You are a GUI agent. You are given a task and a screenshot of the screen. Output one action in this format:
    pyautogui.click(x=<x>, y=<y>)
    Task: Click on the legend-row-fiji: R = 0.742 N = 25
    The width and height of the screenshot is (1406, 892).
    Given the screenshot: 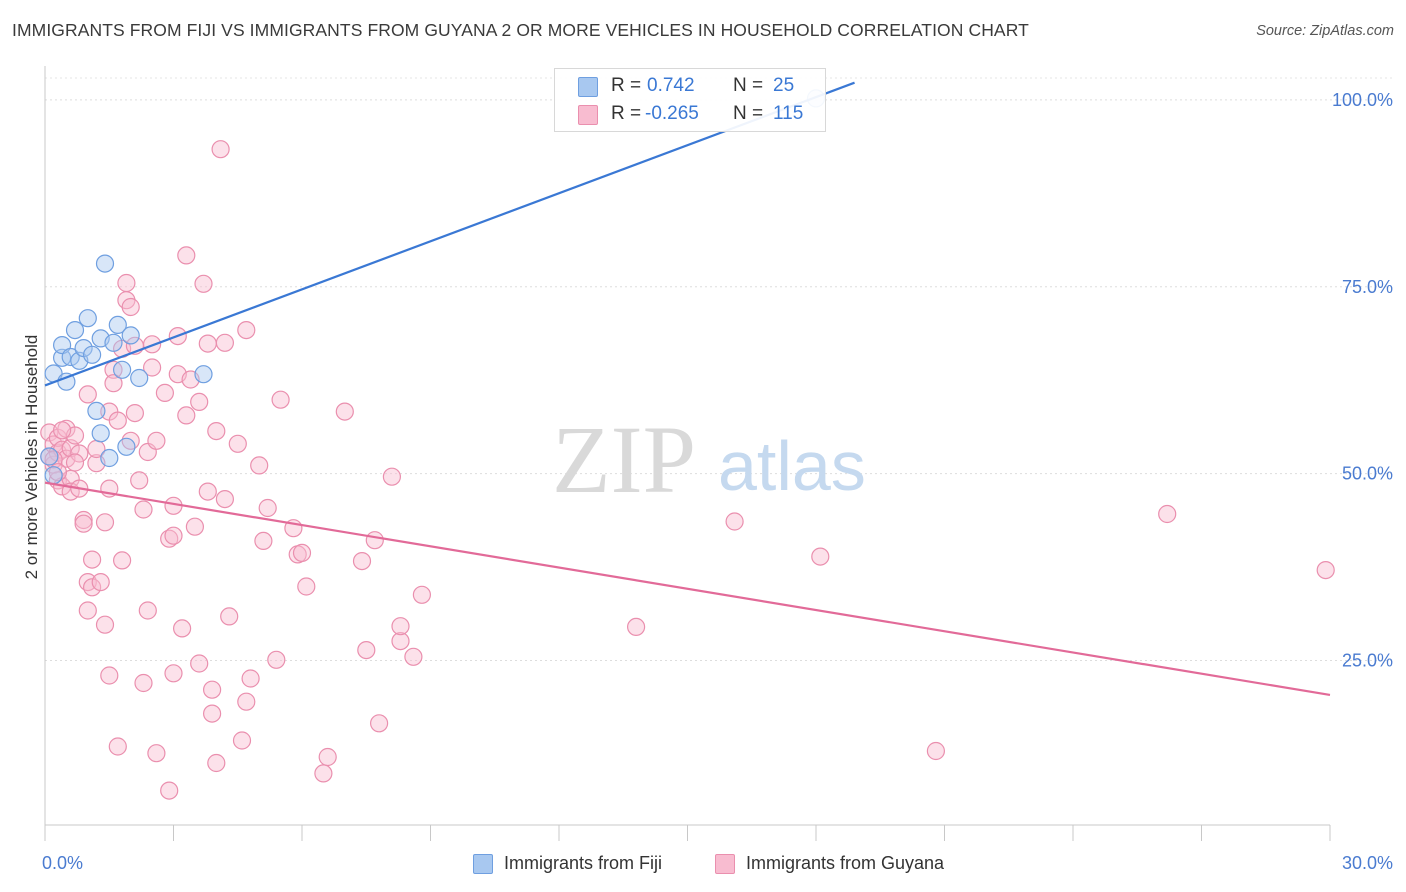 What is the action you would take?
    pyautogui.click(x=690, y=86)
    